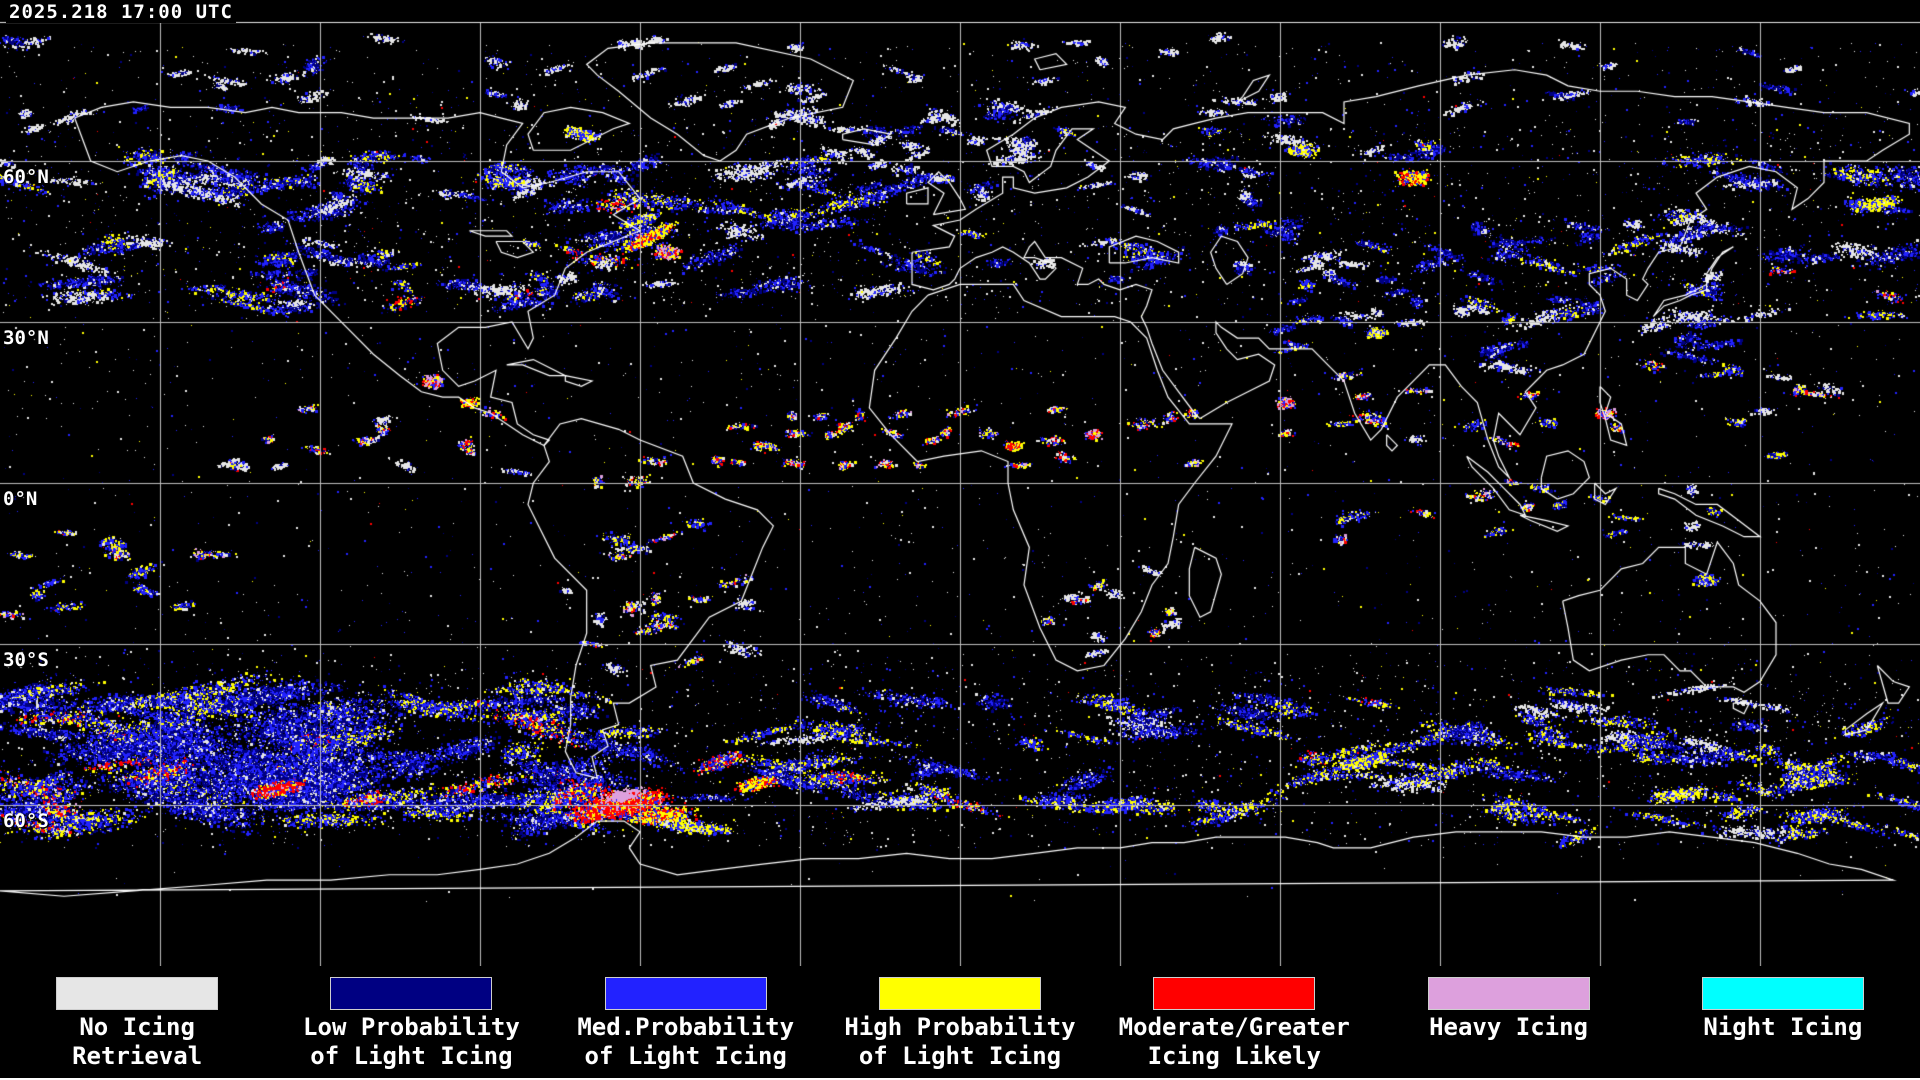  I want to click on latitude-label-30n: 30°N, so click(26, 338).